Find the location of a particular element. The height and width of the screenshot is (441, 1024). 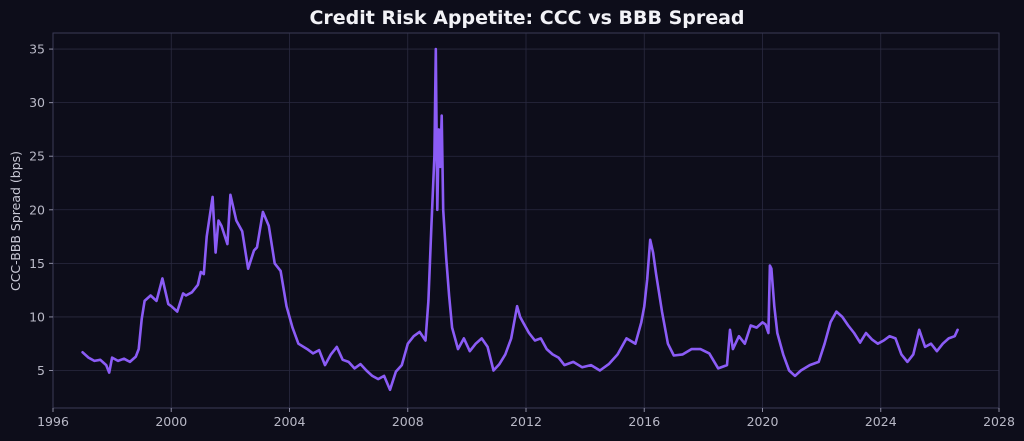

y-tick-label: 35 is located at coordinates (37, 49).